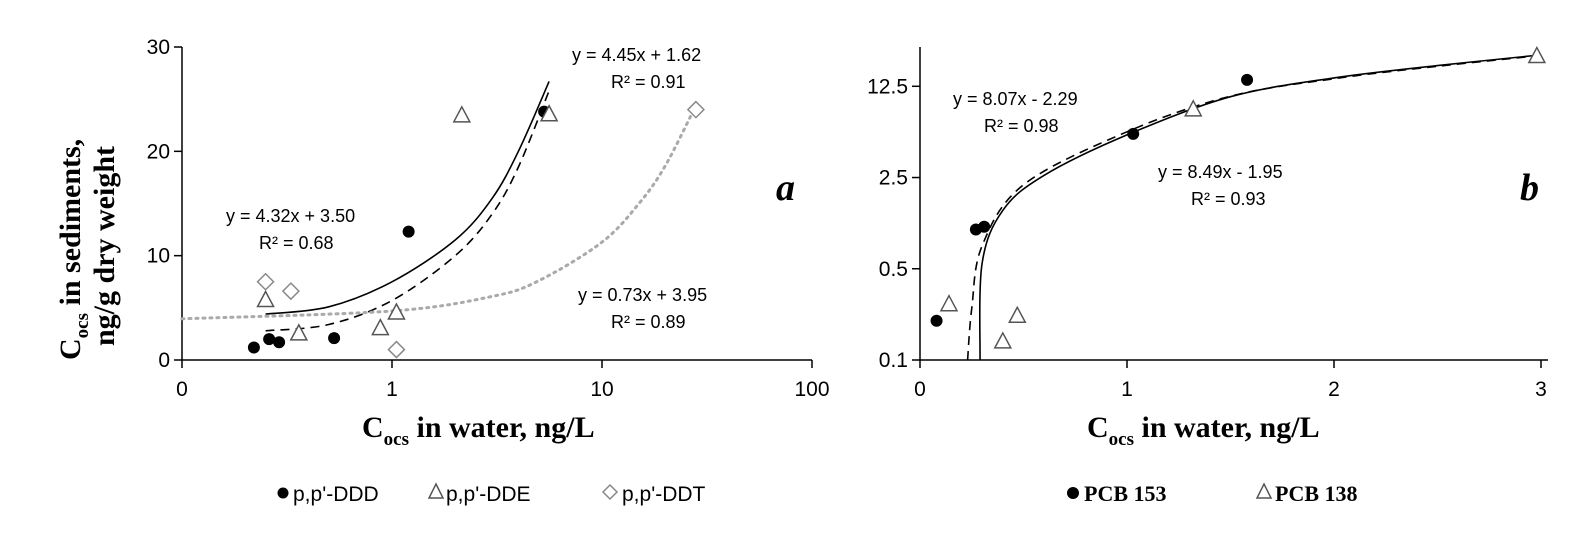  Describe the element at coordinates (290, 216) in the screenshot. I see `eq-ddd-text: y = 4.32x + 3.50` at that location.